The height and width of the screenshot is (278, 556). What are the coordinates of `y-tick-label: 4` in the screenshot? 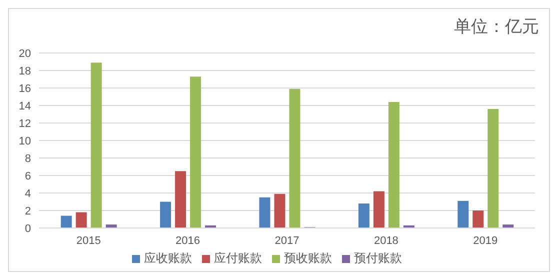 It's located at (27, 194).